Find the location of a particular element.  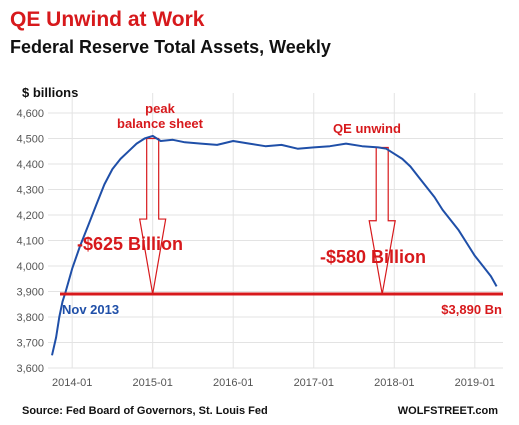

x-tick-label: 2019-01 is located at coordinates (475, 383).